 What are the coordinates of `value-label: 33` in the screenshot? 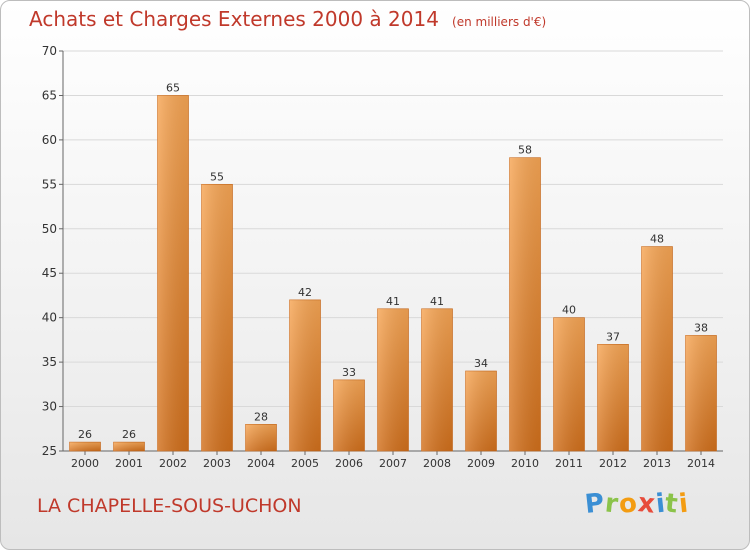 It's located at (349, 372).